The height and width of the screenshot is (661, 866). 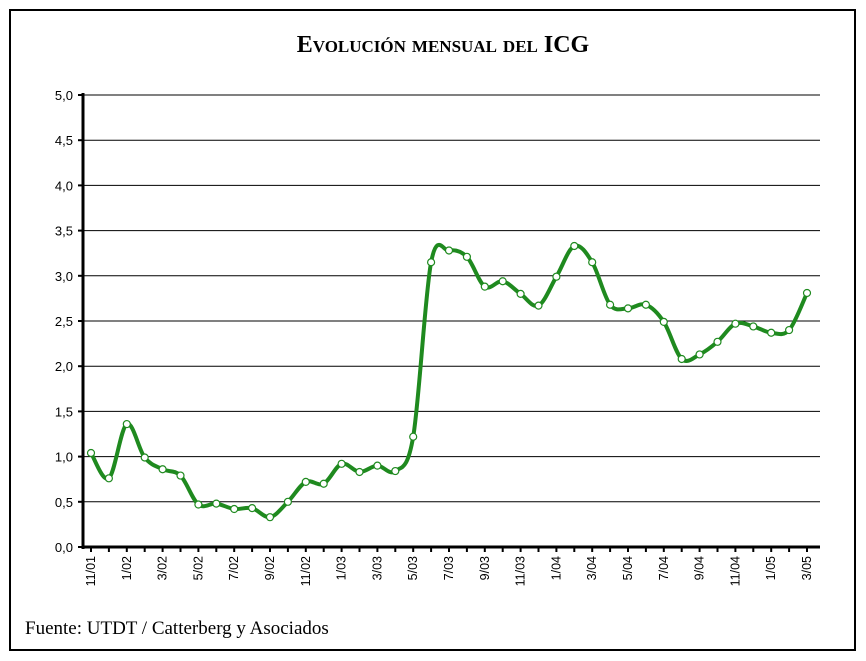 I want to click on x-tick-label: 1/04, so click(x=556, y=568).